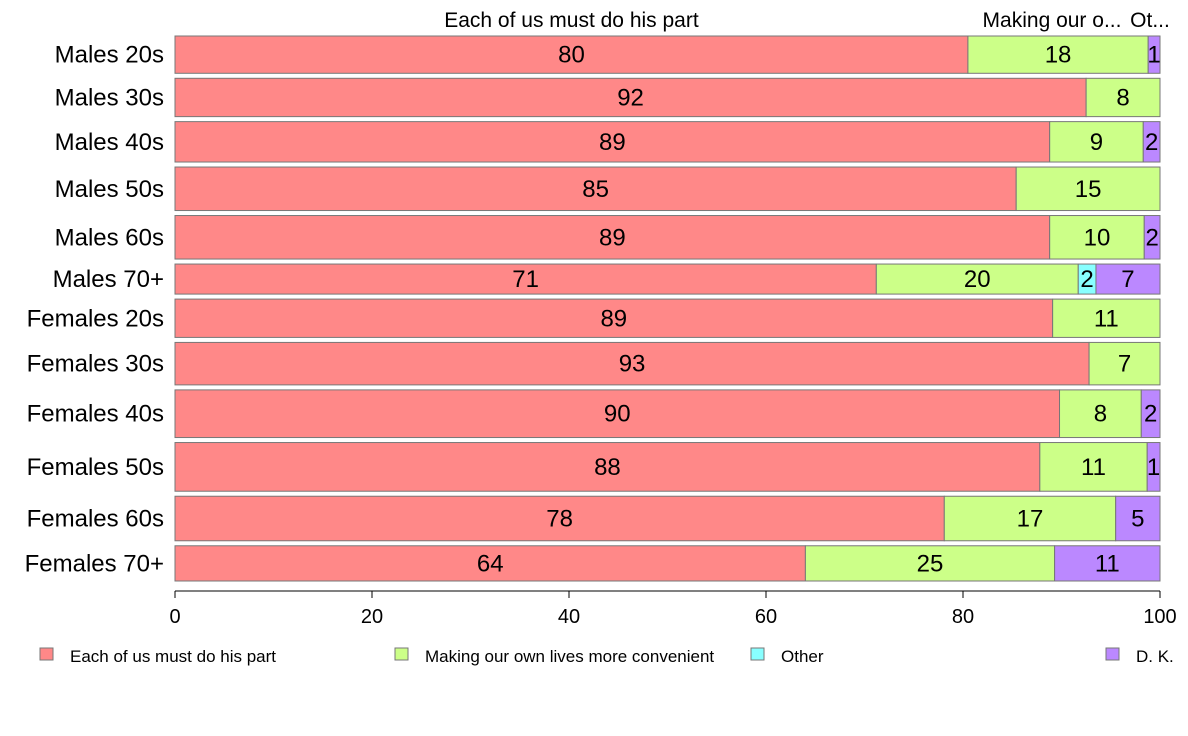 The width and height of the screenshot is (1188, 736). Describe the element at coordinates (108, 279) in the screenshot. I see `category-label: Males 70+` at that location.